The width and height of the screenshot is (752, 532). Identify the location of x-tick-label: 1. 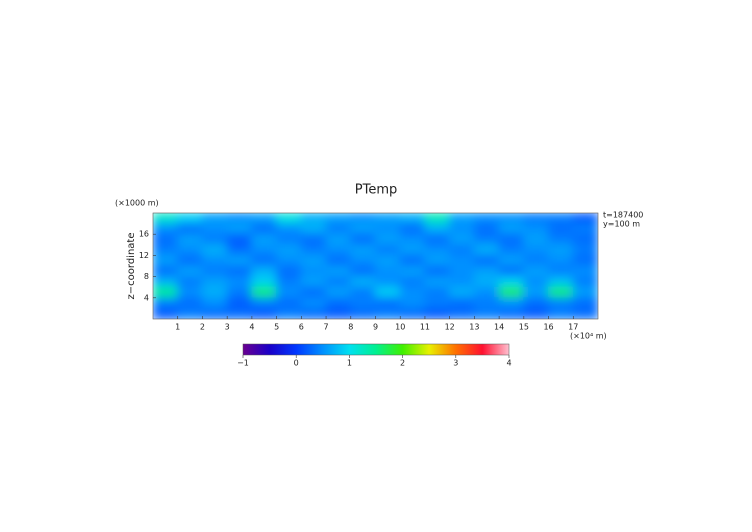
(177, 327).